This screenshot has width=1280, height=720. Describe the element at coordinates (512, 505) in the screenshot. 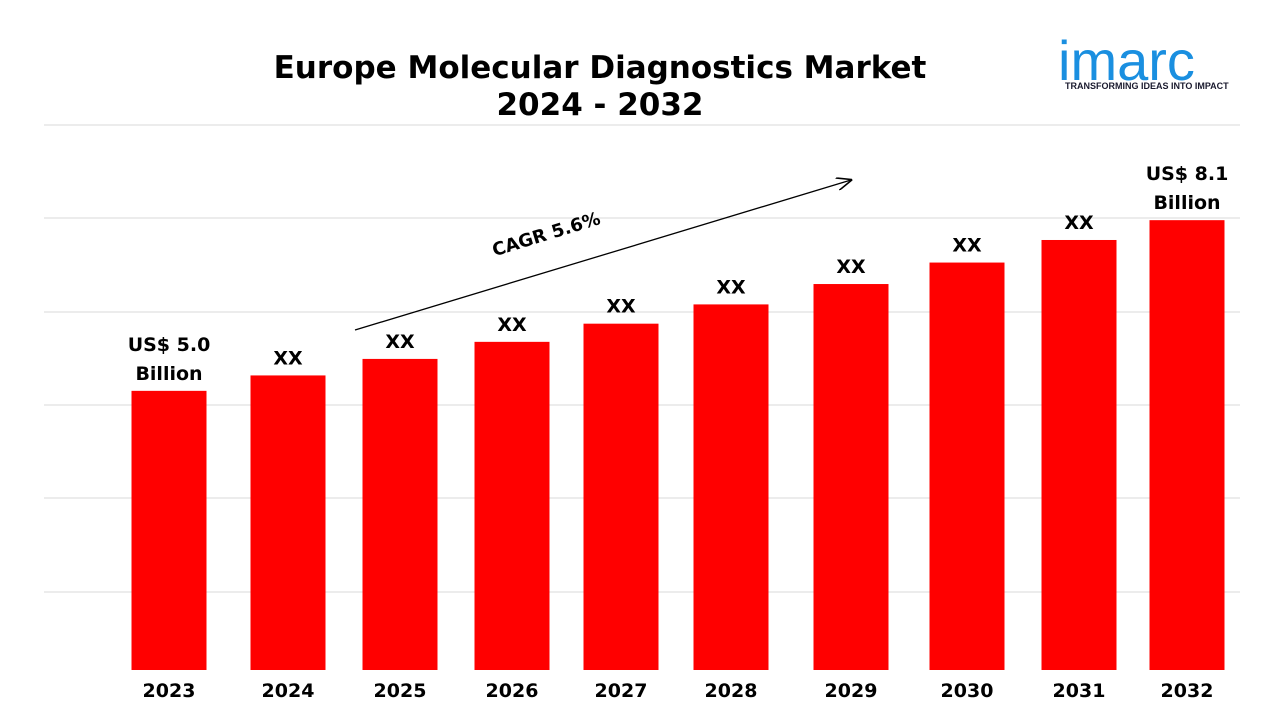

I see `bar-2026` at that location.